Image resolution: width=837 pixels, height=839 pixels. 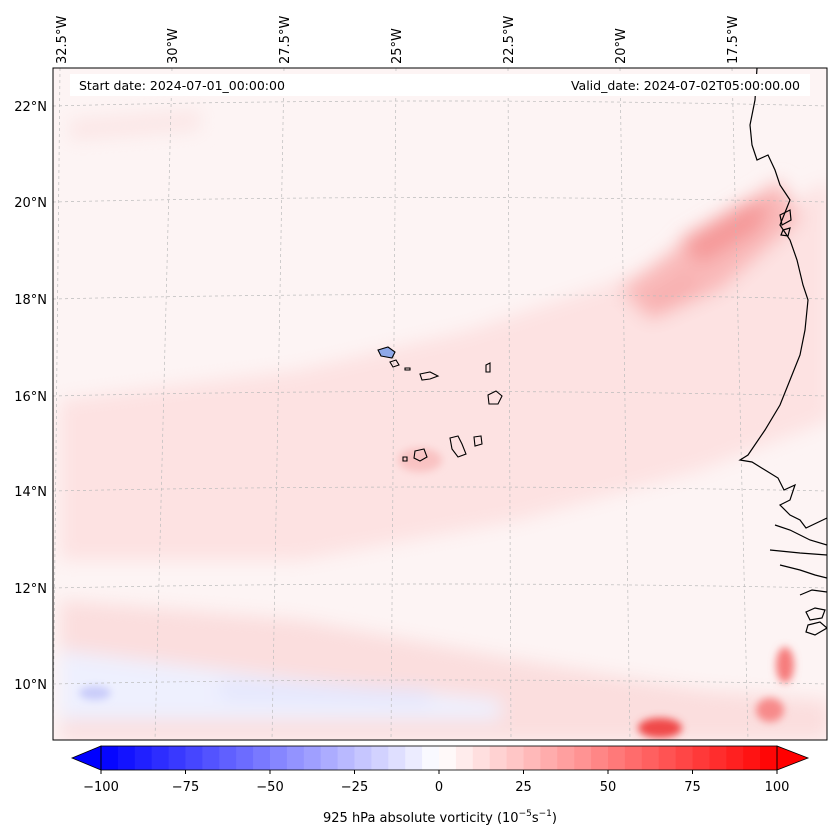 I want to click on colorbar-tick-label: 100, so click(x=777, y=787).